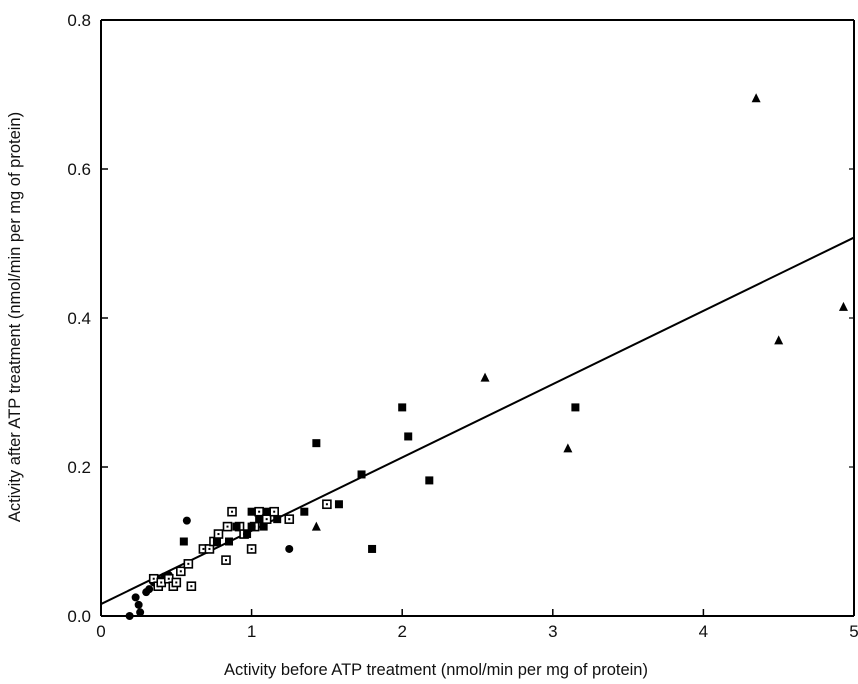  What do you see at coordinates (79, 318) in the screenshot?
I see `y-tick-label: 0.4` at bounding box center [79, 318].